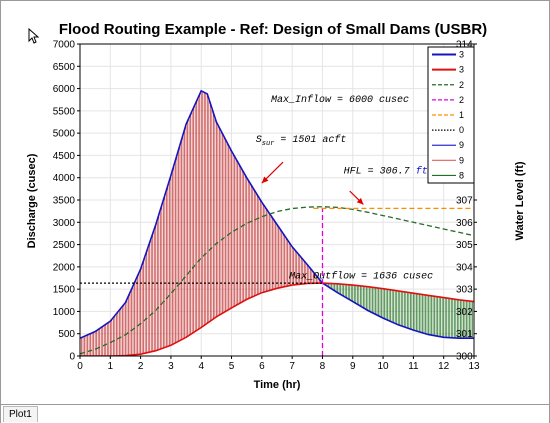  Describe the element at coordinates (464, 312) in the screenshot. I see `y2-tick-label: 302` at that location.